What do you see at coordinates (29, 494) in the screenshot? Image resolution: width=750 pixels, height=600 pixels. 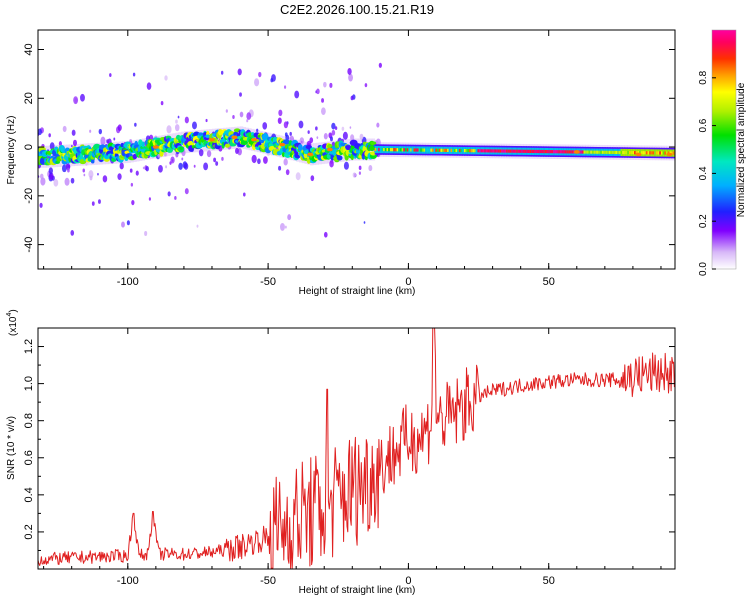 I see `snr-ytick-label: 0.4` at bounding box center [29, 494].